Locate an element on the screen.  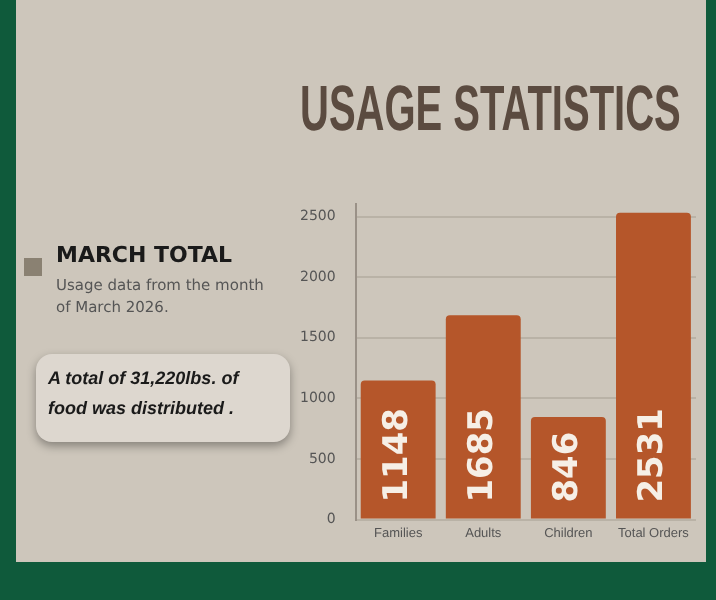
text: A total of 31,220lbs. of food was distributed . is located at coordinates (163, 398).